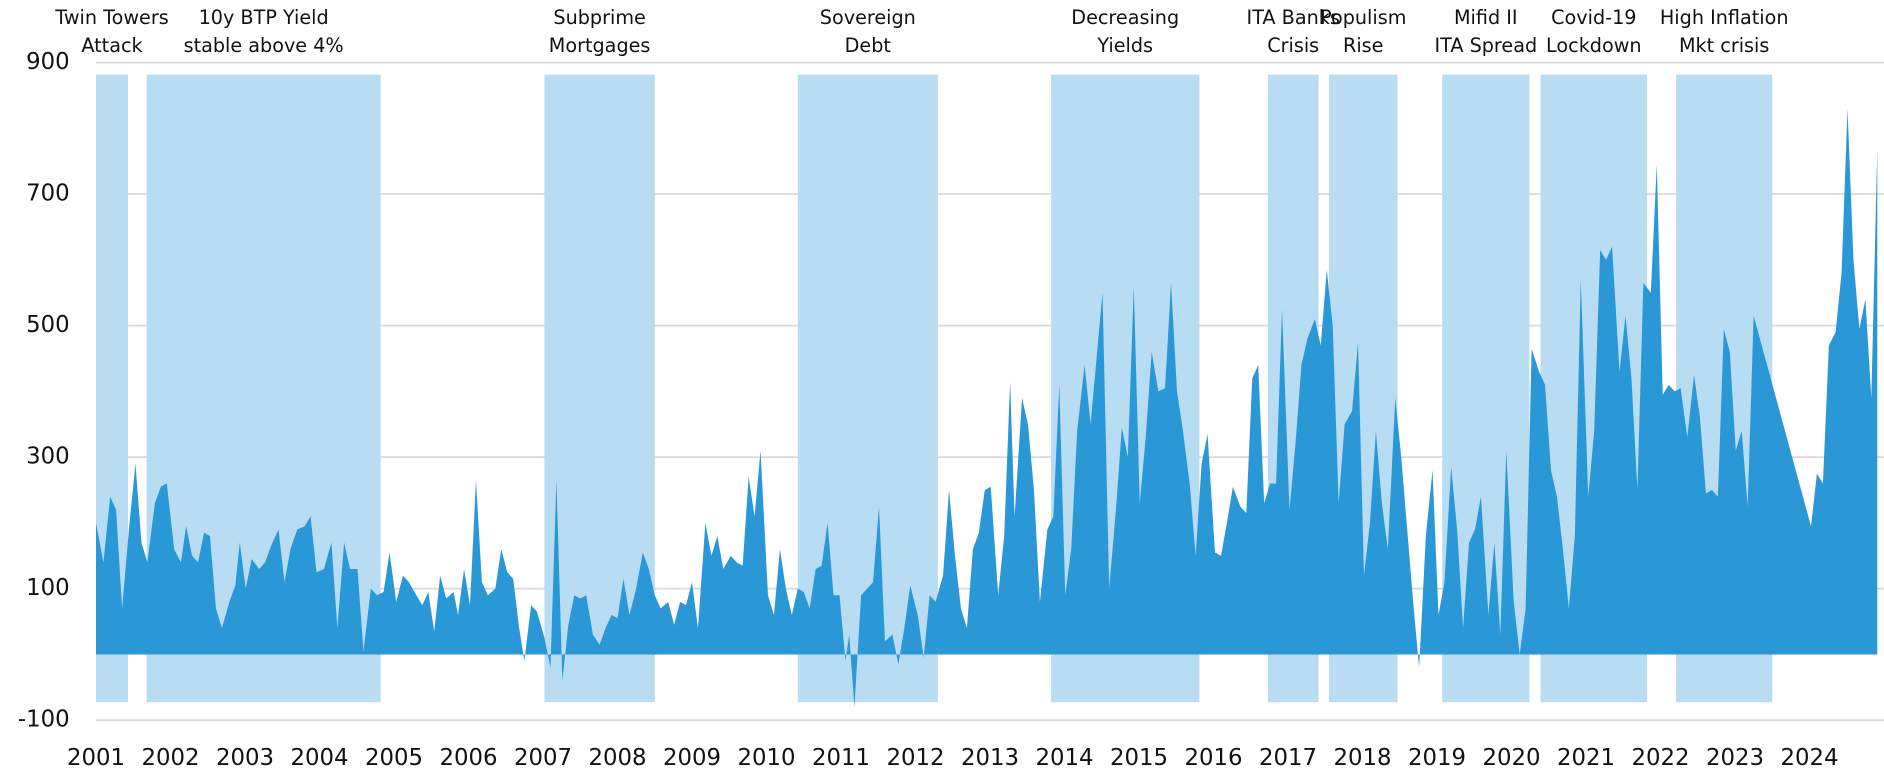 This screenshot has width=1884, height=772. What do you see at coordinates (1124, 45) in the screenshot?
I see `event-label: Yields` at bounding box center [1124, 45].